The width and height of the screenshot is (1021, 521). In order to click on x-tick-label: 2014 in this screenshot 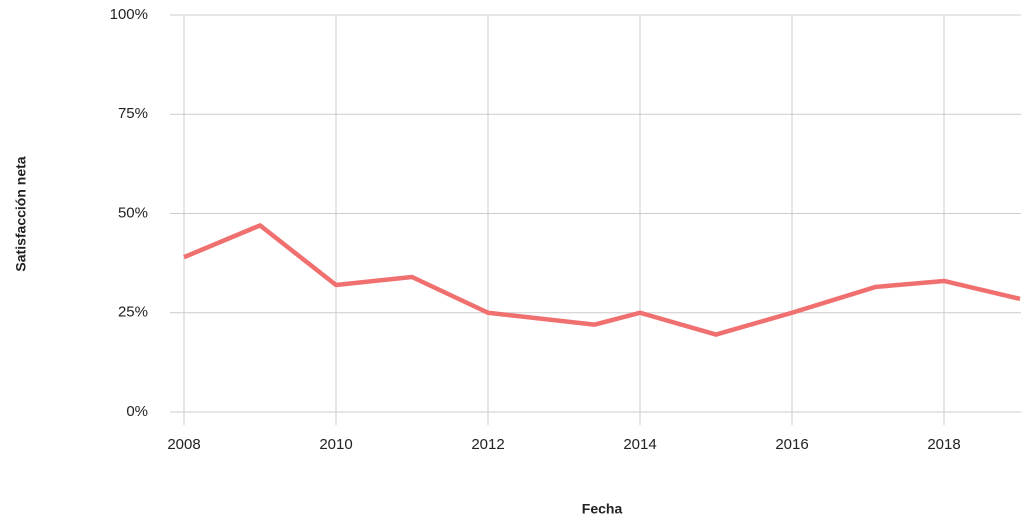, I will do `click(639, 444)`.